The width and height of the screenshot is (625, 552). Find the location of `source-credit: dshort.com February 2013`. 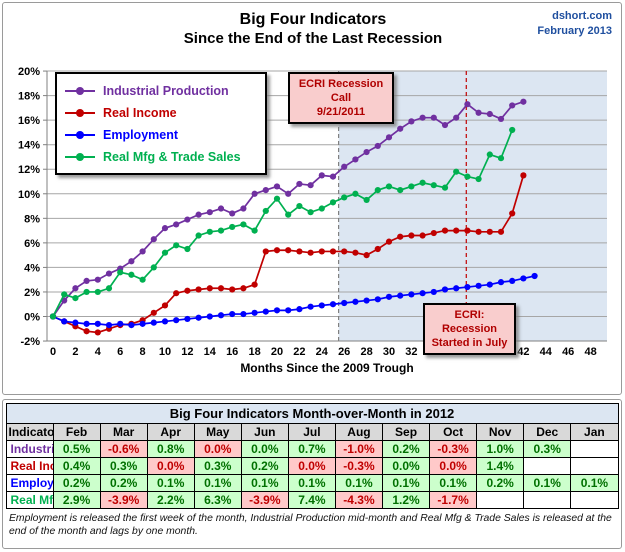

source-credit: dshort.com February 2013 is located at coordinates (574, 24).